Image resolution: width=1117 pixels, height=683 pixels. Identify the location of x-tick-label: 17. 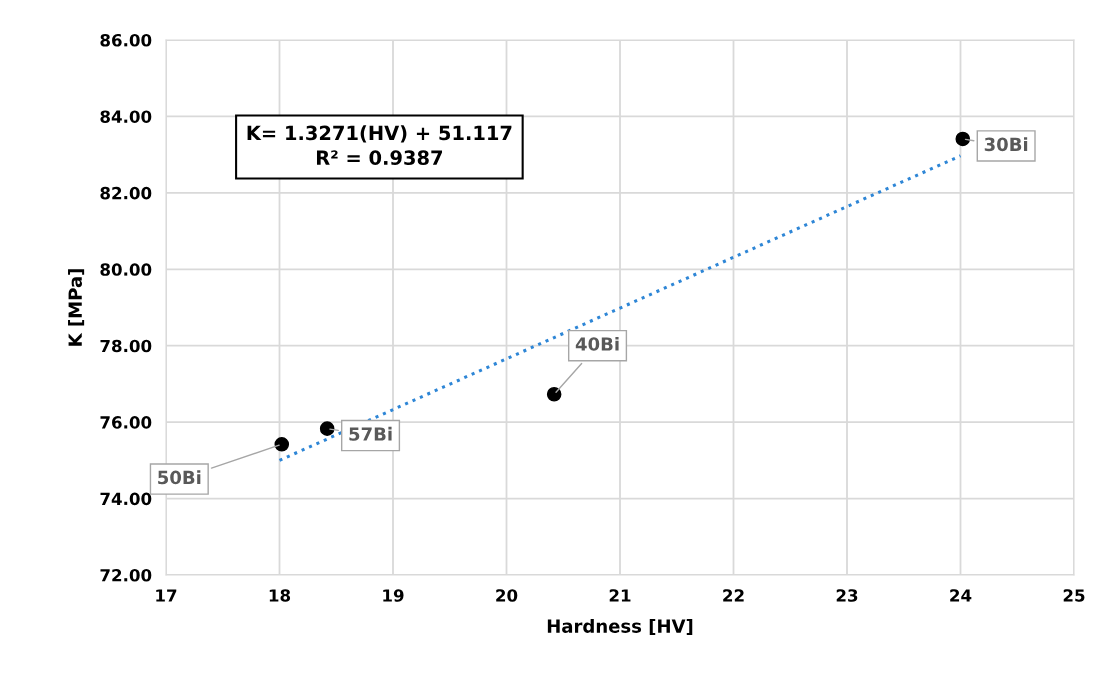
(166, 595).